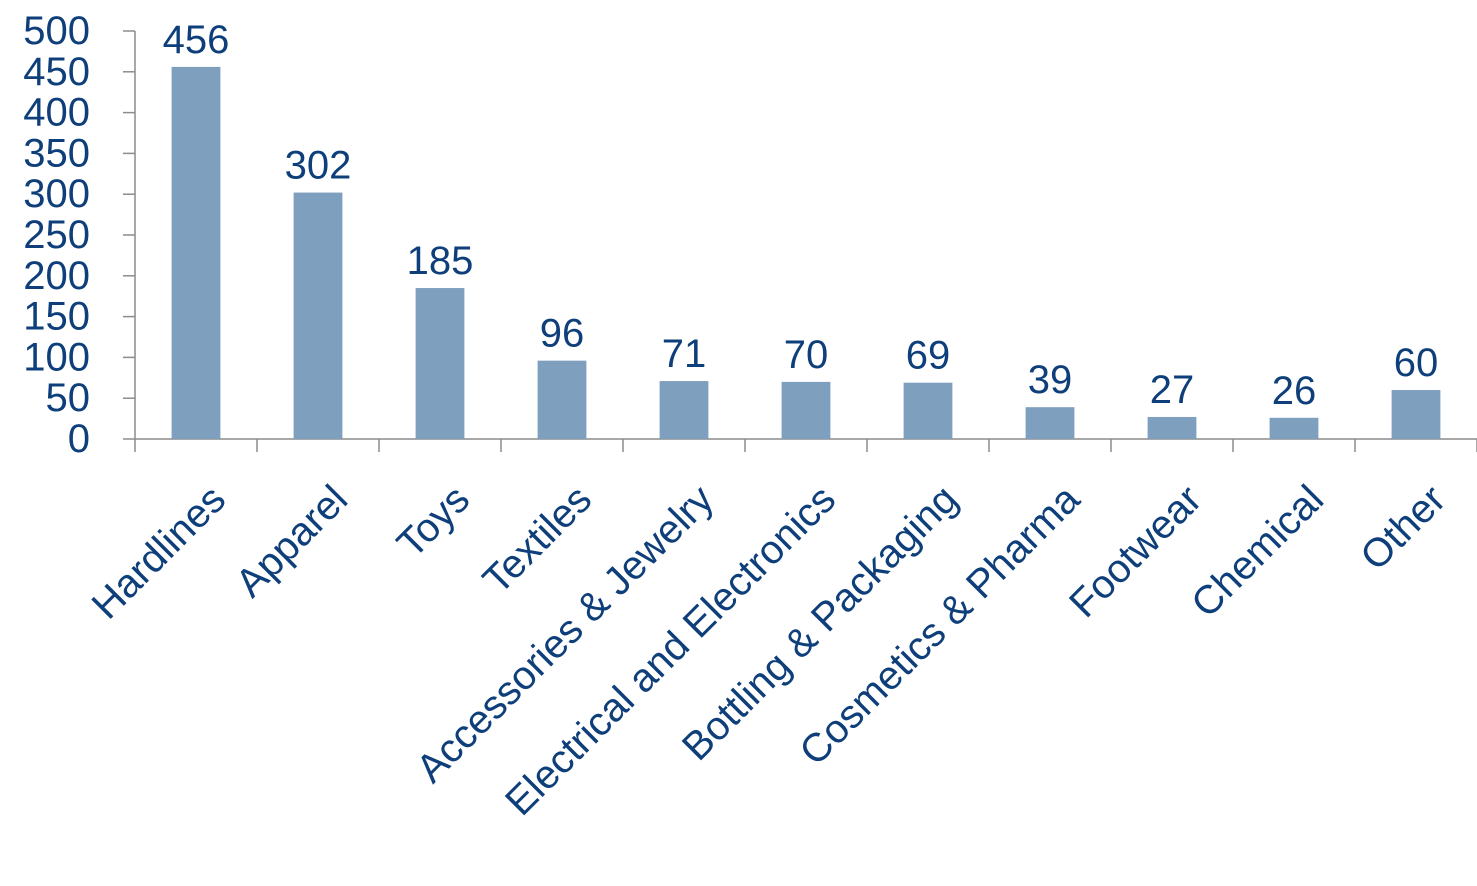  Describe the element at coordinates (56, 31) in the screenshot. I see `y-tick-label: 500` at that location.